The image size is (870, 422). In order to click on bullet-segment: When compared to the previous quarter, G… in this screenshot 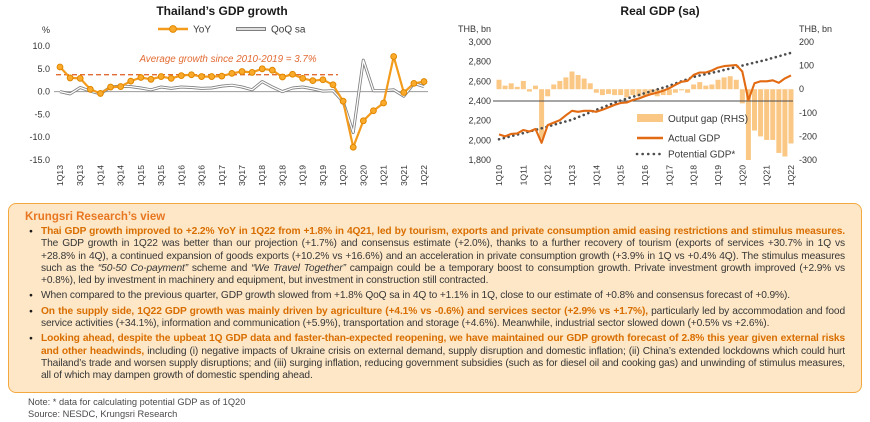, I will do `click(415, 296)`.